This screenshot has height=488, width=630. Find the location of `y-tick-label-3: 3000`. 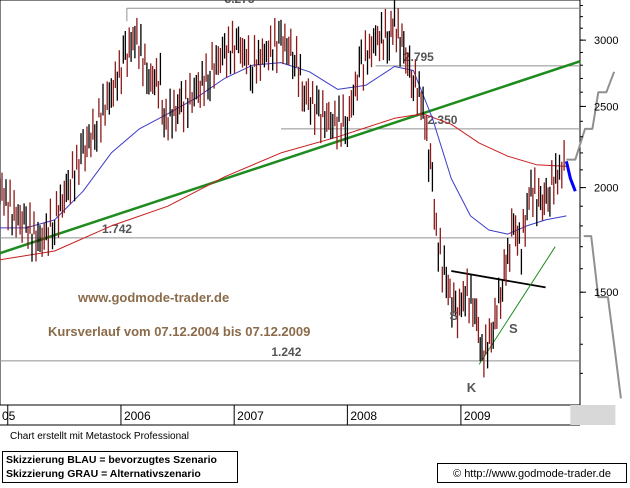

y-tick-label-3: 3000 is located at coordinates (606, 41).